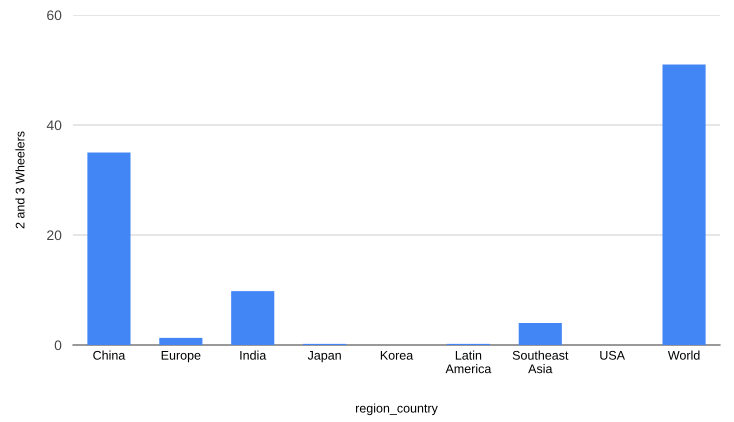  Describe the element at coordinates (468, 362) in the screenshot. I see `x-tick-label: Latin America` at that location.